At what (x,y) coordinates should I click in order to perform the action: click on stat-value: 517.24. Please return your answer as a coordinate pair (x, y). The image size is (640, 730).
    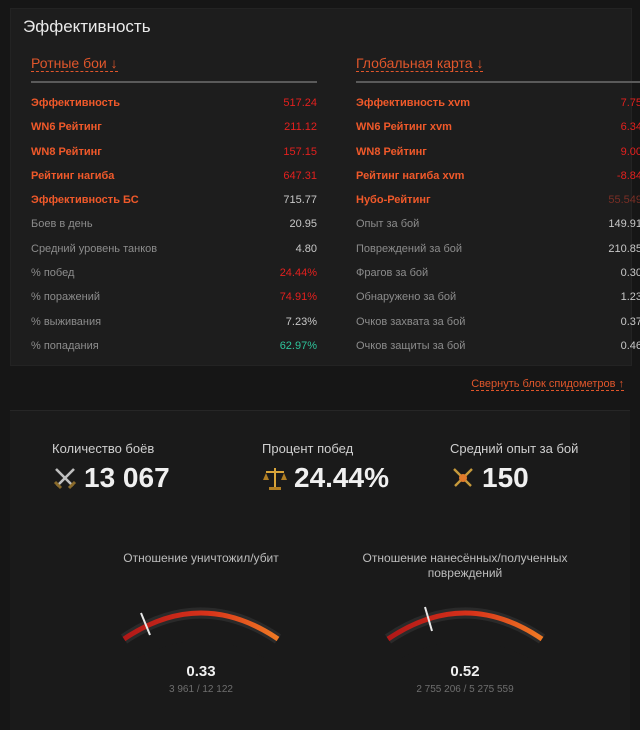
    Looking at the image, I should click on (300, 103).